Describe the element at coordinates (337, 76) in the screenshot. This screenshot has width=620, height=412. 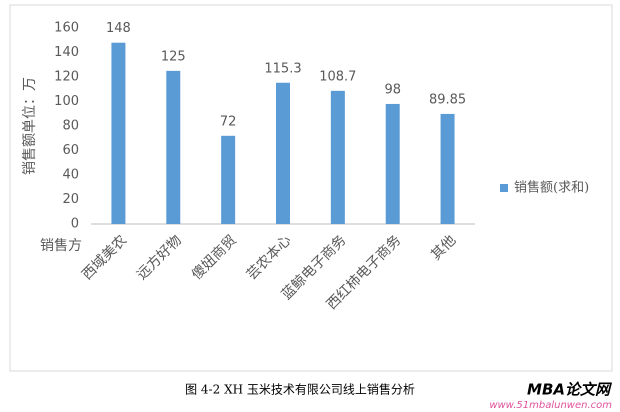
I see `data-label: 108.7` at that location.